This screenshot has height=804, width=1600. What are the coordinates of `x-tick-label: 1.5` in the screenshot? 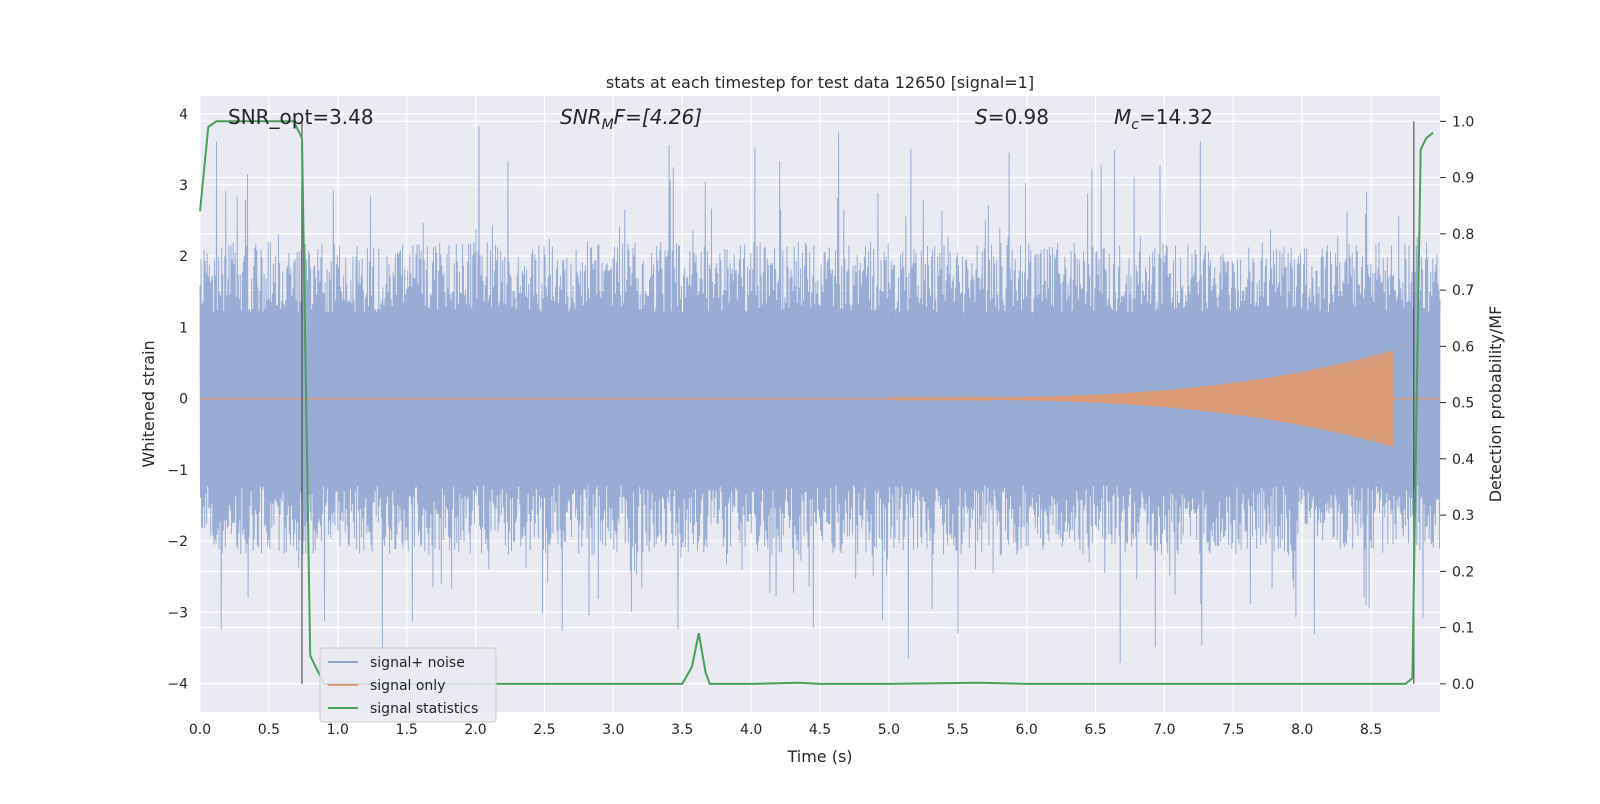 It's located at (407, 730).